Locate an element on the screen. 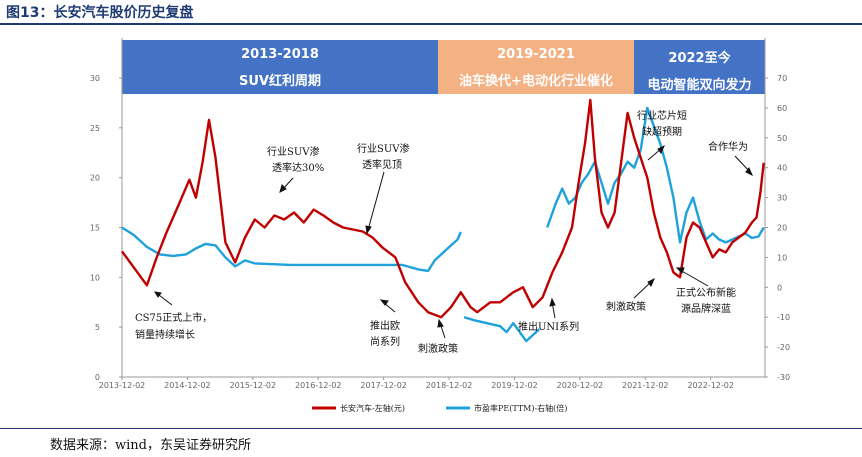 The image size is (862, 457). right-tick-label: 60 is located at coordinates (782, 108).